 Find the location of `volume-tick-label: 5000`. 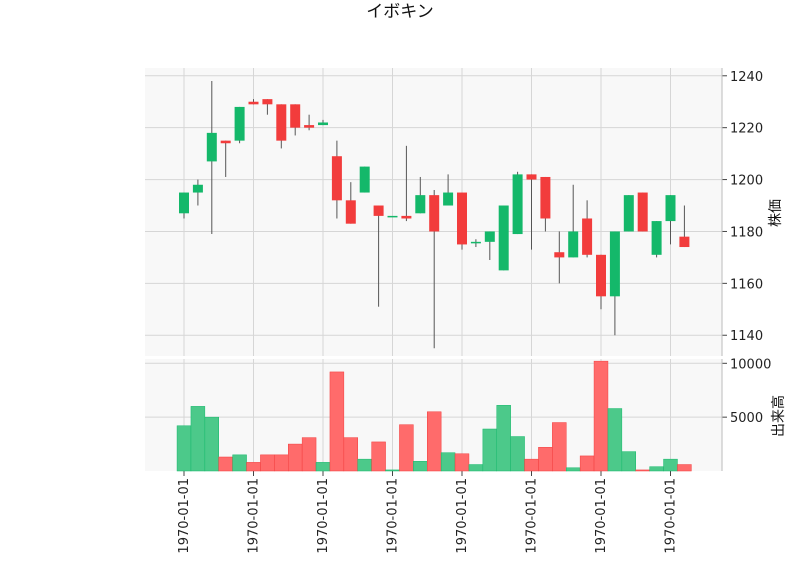

volume-tick-label: 5000 is located at coordinates (746, 418).